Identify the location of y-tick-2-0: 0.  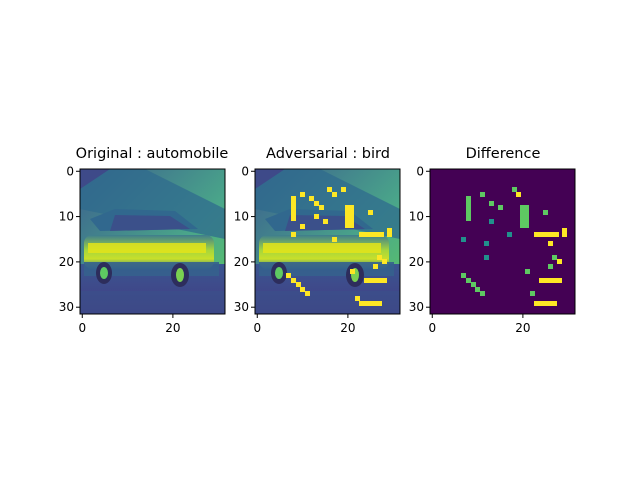
(423, 171).